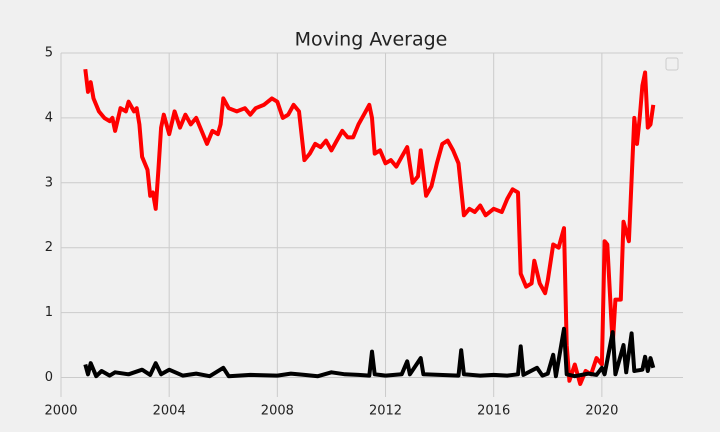 The image size is (720, 432). Describe the element at coordinates (672, 64) in the screenshot. I see `legend-box` at that location.